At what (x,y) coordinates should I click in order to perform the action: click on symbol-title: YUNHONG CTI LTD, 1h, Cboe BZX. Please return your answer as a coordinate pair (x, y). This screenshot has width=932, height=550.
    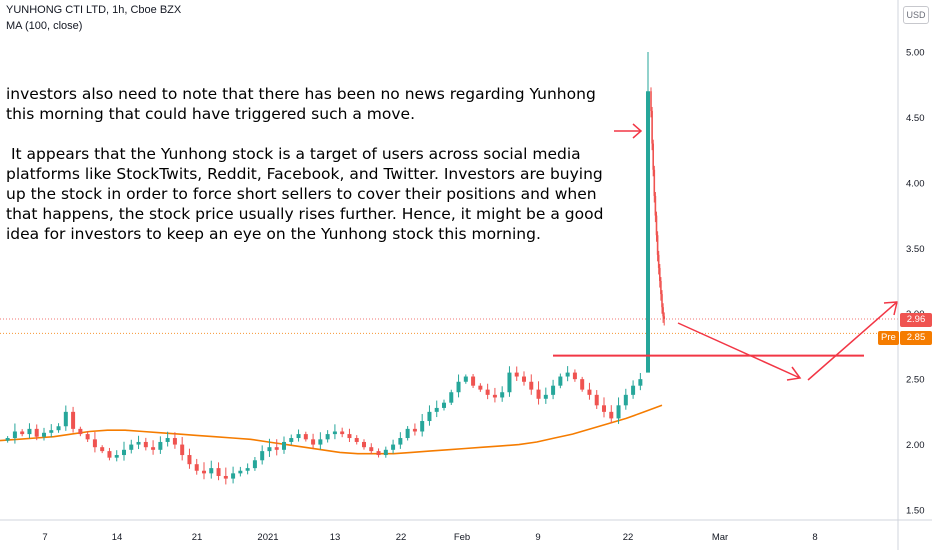
    Looking at the image, I should click on (94, 10).